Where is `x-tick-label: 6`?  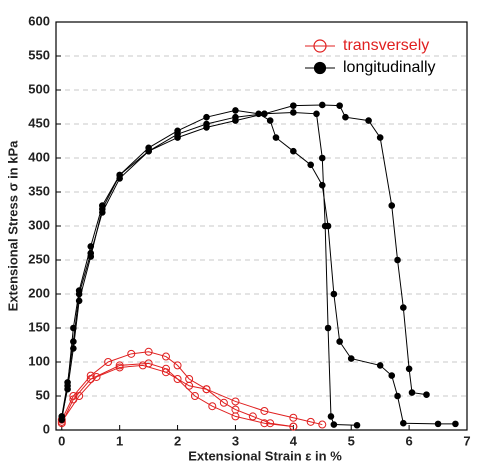 x-tick-label: 6 is located at coordinates (408, 440).